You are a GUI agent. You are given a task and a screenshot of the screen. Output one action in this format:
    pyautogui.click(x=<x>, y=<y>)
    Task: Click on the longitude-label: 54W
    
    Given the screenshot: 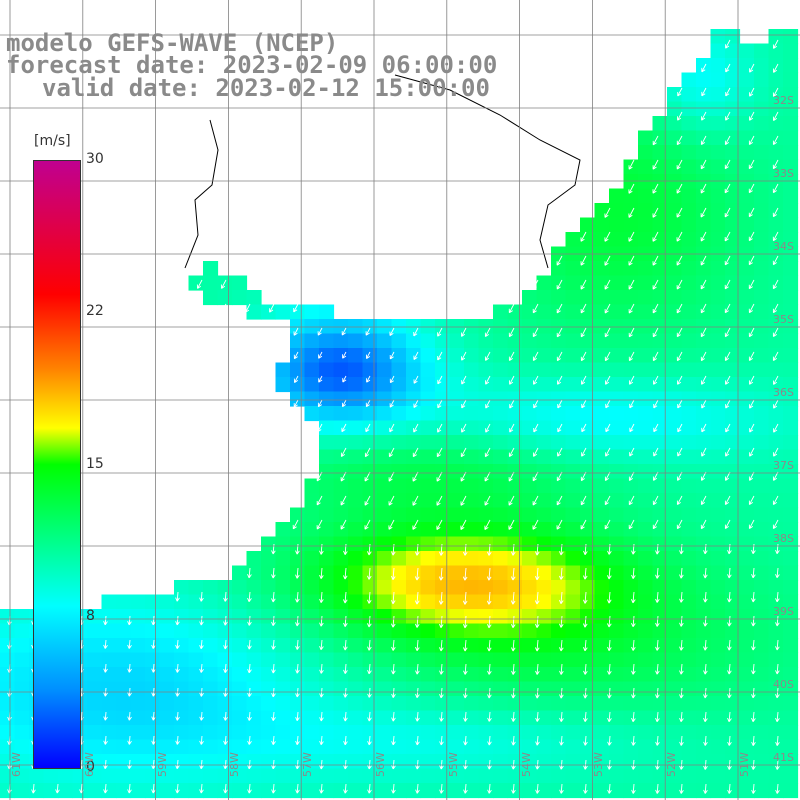 What is the action you would take?
    pyautogui.click(x=526, y=764)
    